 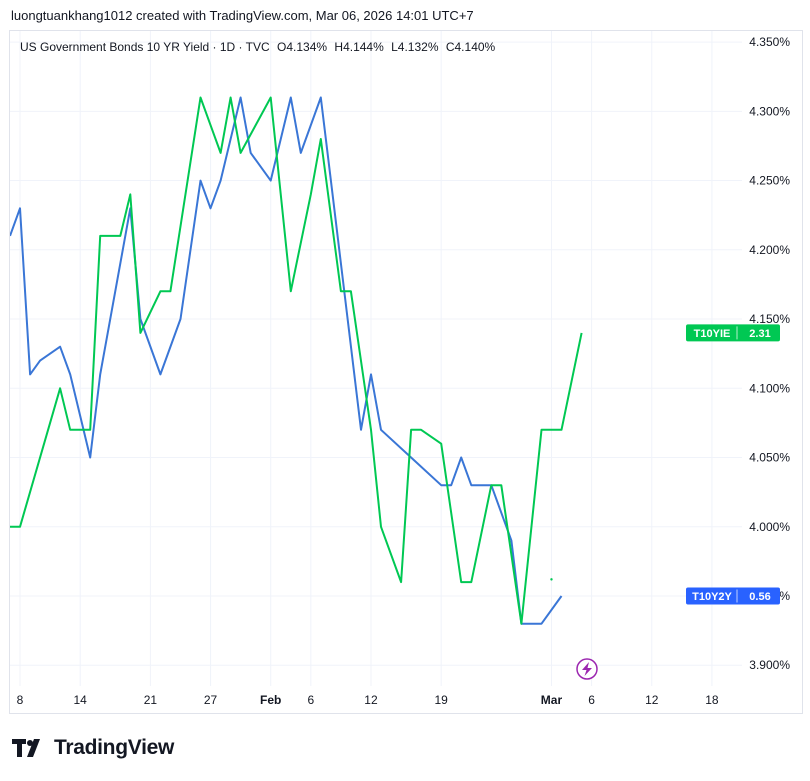 I want to click on brand-name: TradingView, so click(x=114, y=747).